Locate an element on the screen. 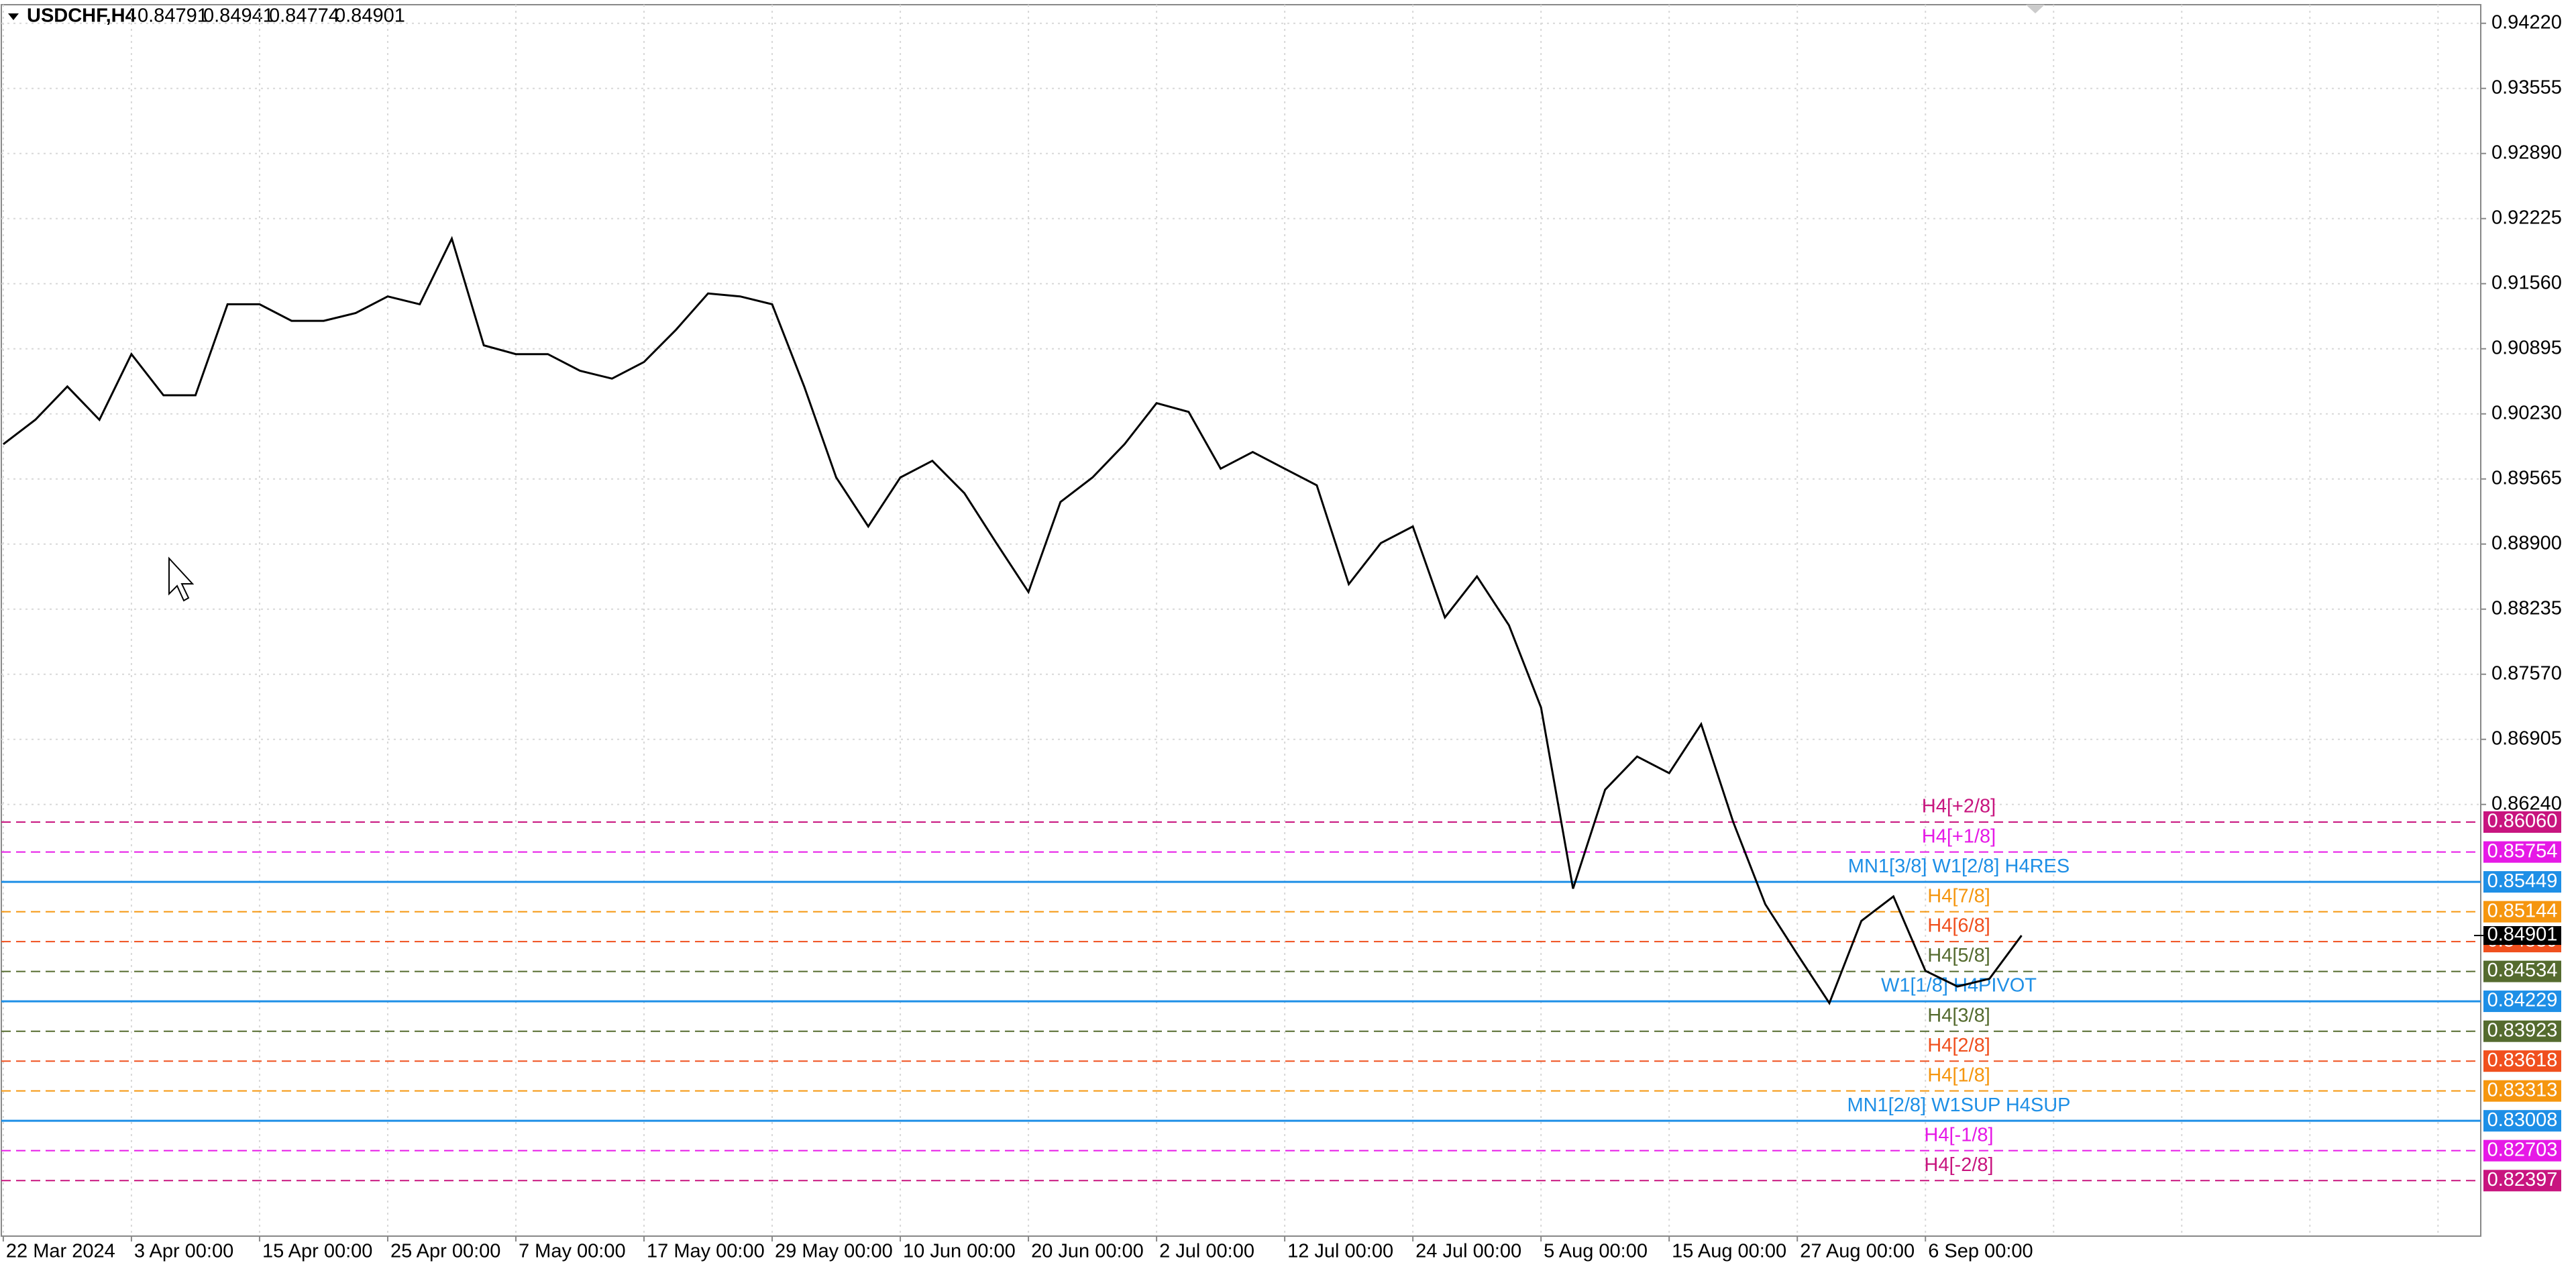 The height and width of the screenshot is (1269, 2576). y-tick-label: 0.93555 is located at coordinates (2526, 87).